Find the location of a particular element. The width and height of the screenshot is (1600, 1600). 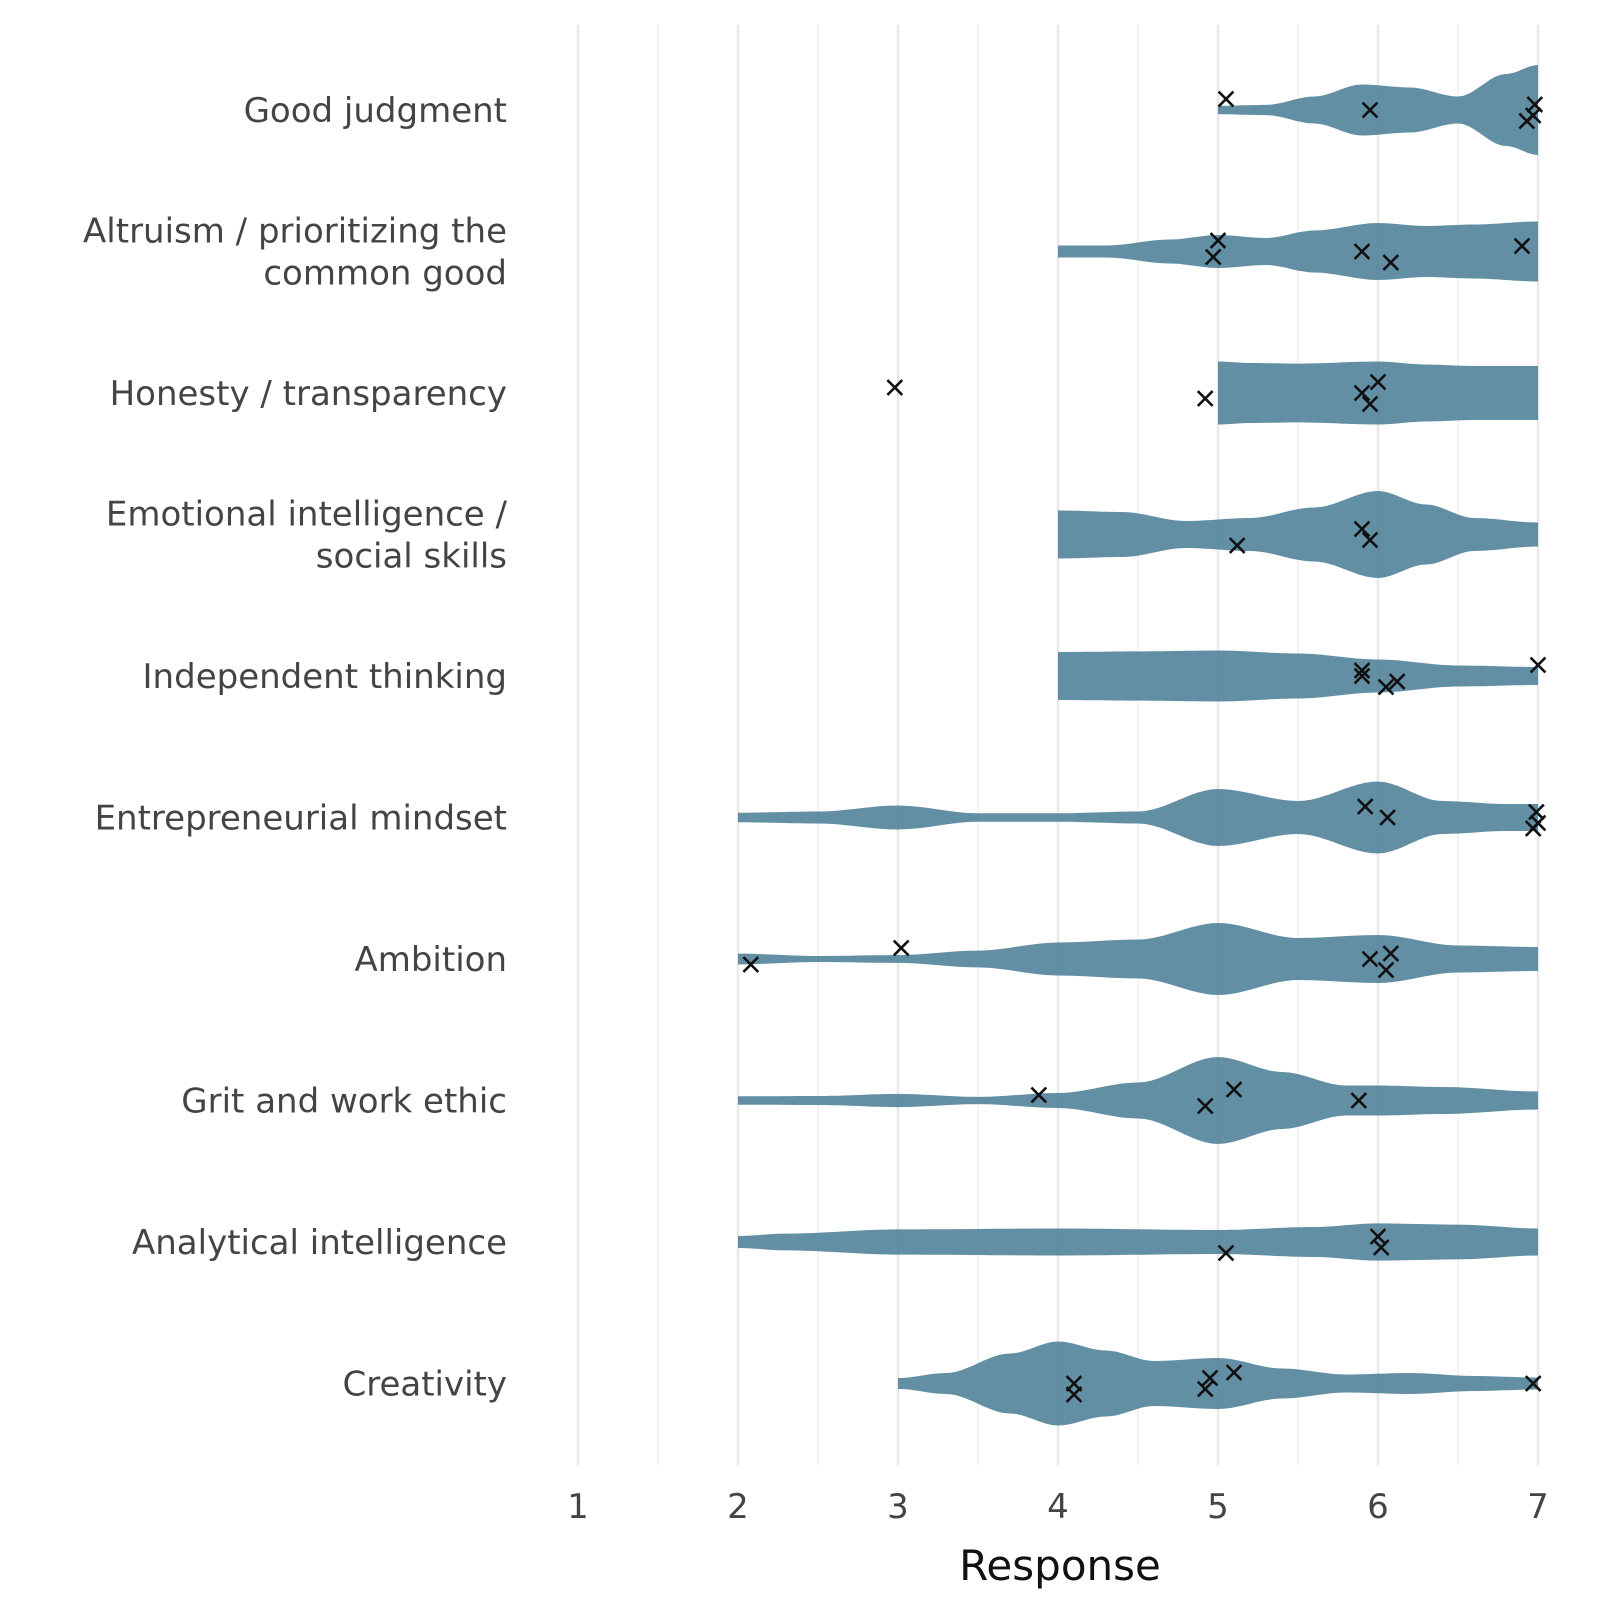

category-label: Good judgment is located at coordinates (375, 111).